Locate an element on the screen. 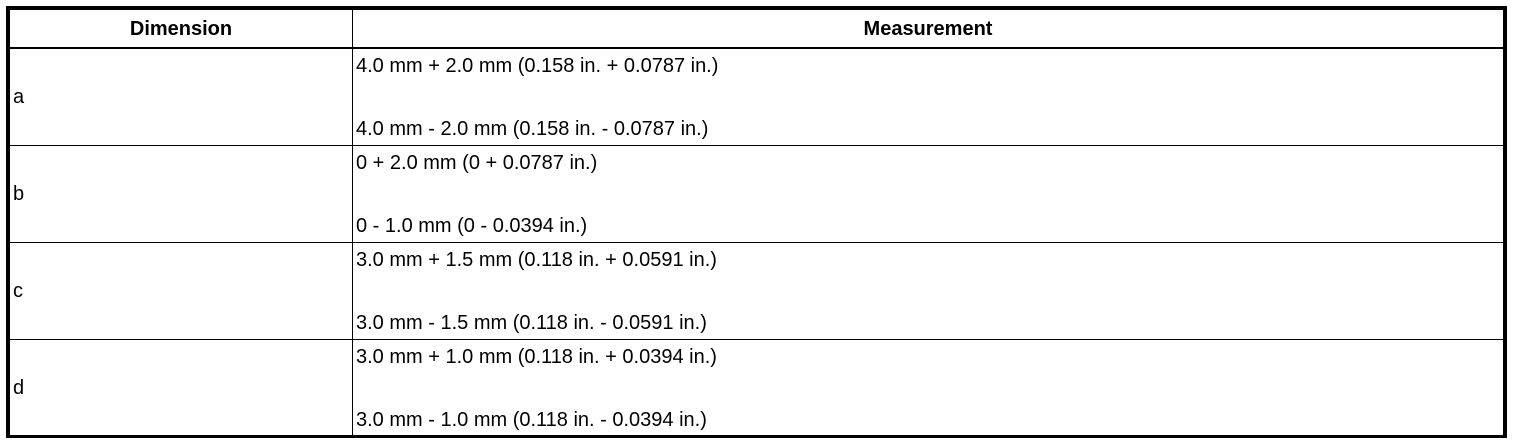  measurement-upper: 3.0 mm + 1.0 mm (0.118 in. + 0.0394 in.) is located at coordinates (536, 357).